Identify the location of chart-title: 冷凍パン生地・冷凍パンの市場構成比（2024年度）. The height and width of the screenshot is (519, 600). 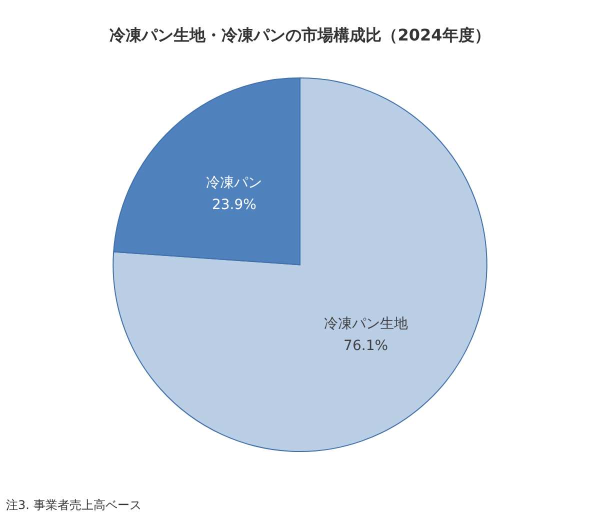
(300, 35).